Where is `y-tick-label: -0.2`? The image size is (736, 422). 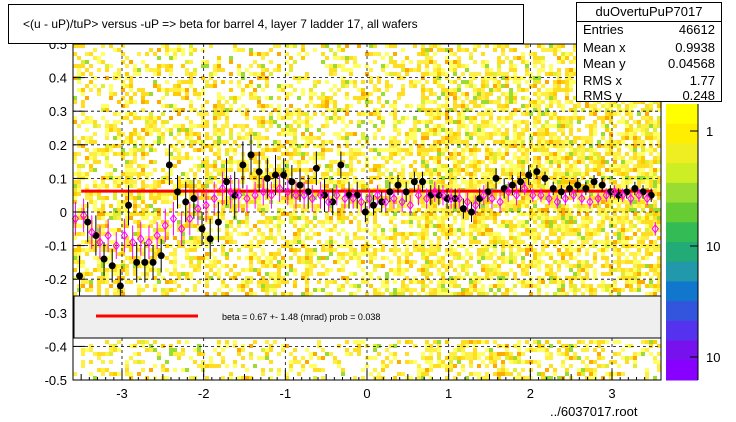
y-tick-label: -0.2 is located at coordinates (56, 279).